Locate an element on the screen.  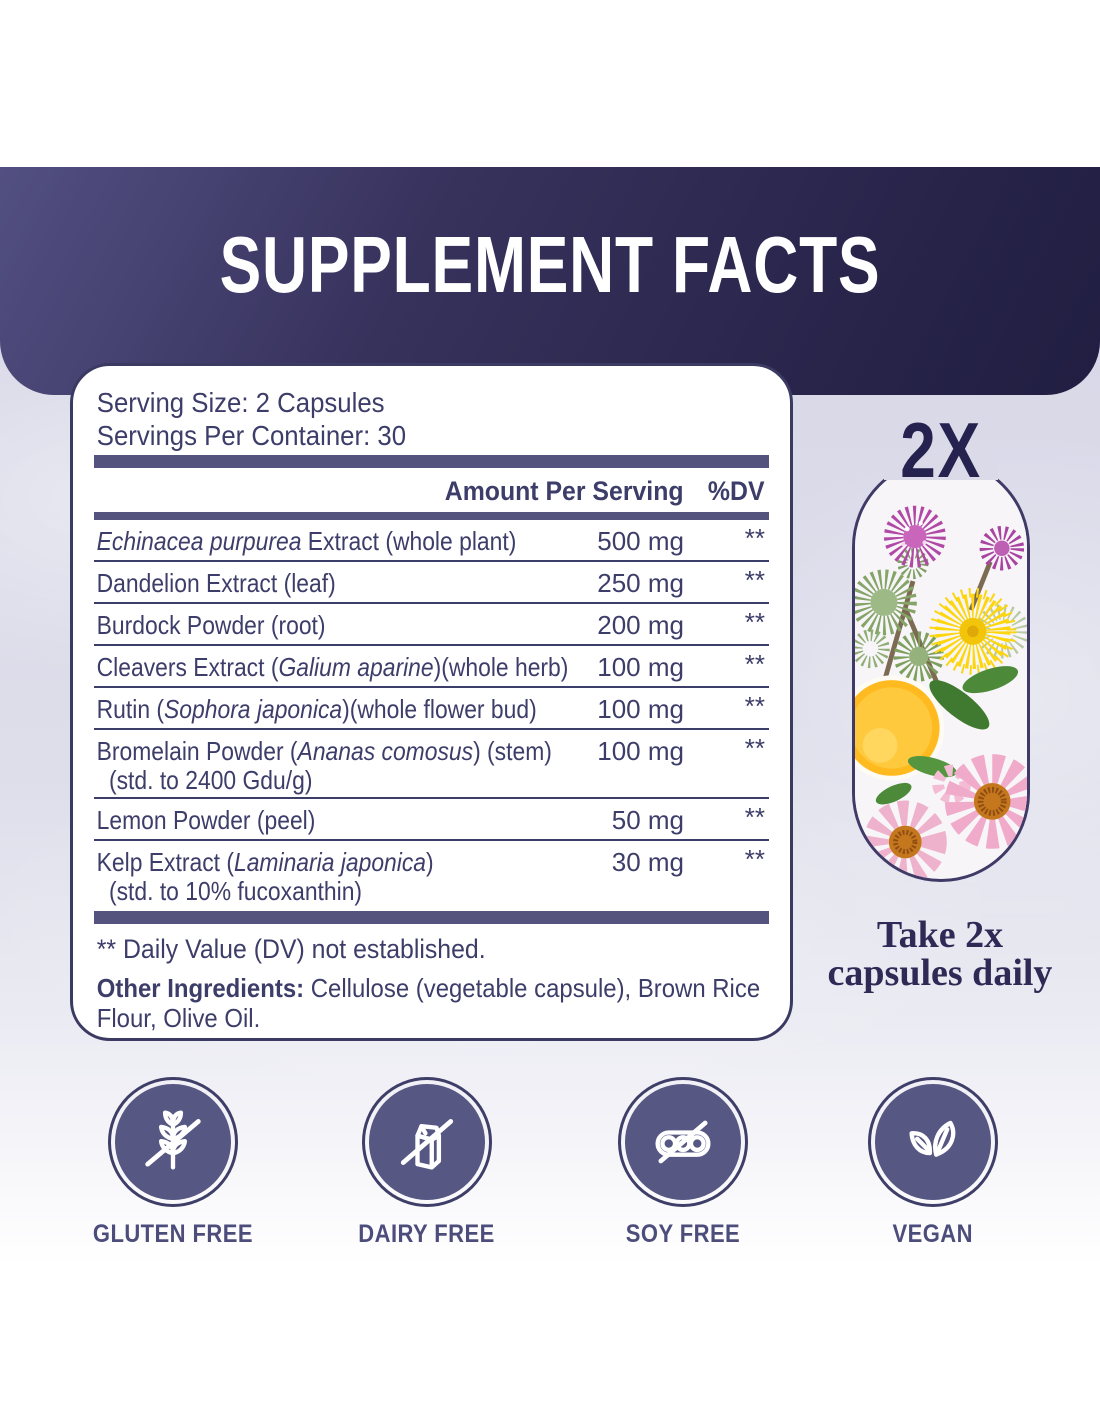
badge-gluten-free: GLUTEN FREE is located at coordinates (173, 1163).